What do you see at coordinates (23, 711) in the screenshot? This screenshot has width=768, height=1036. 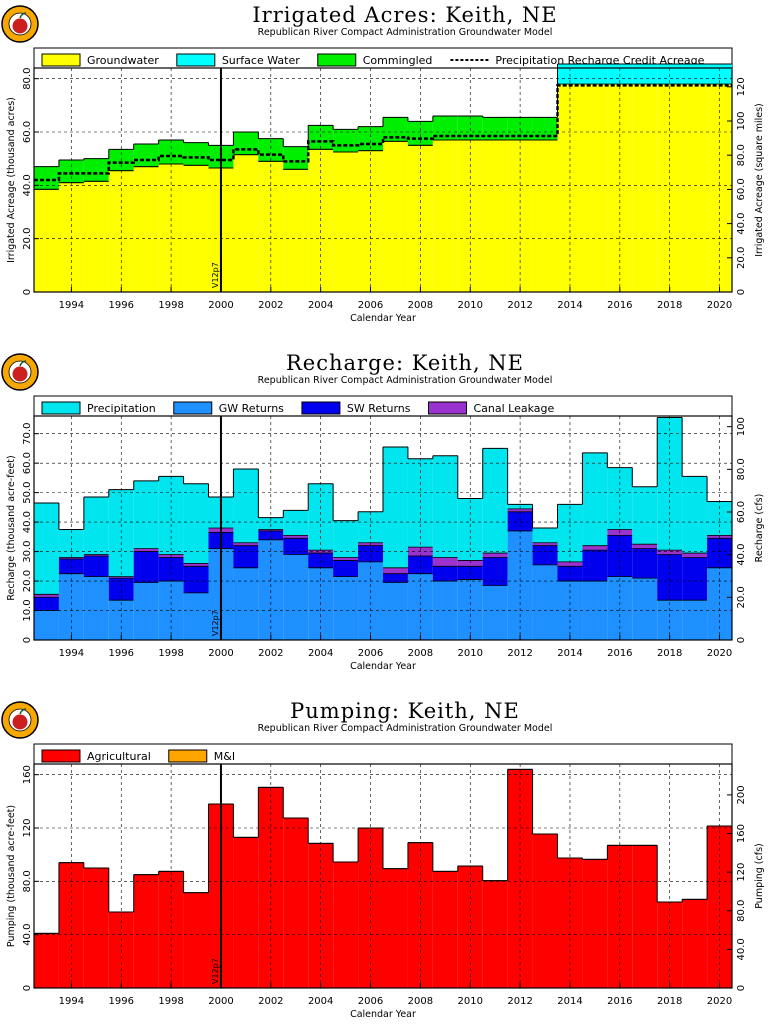 I see `logo-apple-stem` at bounding box center [23, 711].